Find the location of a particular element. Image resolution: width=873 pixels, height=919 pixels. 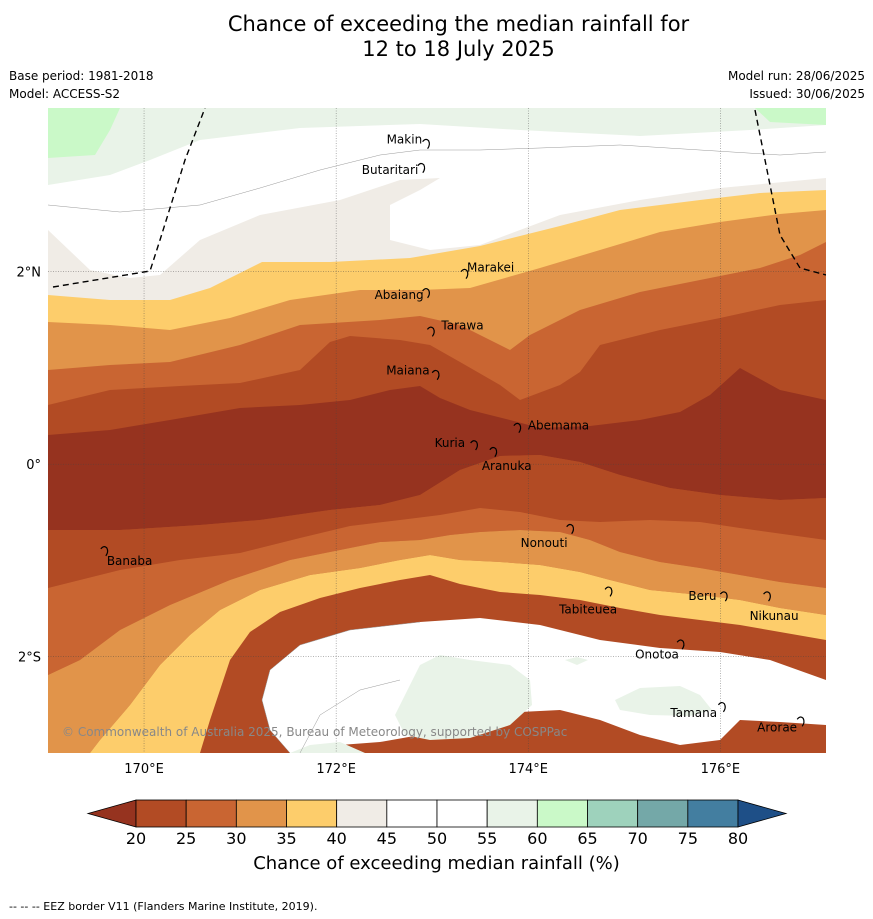

model-name: Model: ACCESS-S2 is located at coordinates (65, 94).